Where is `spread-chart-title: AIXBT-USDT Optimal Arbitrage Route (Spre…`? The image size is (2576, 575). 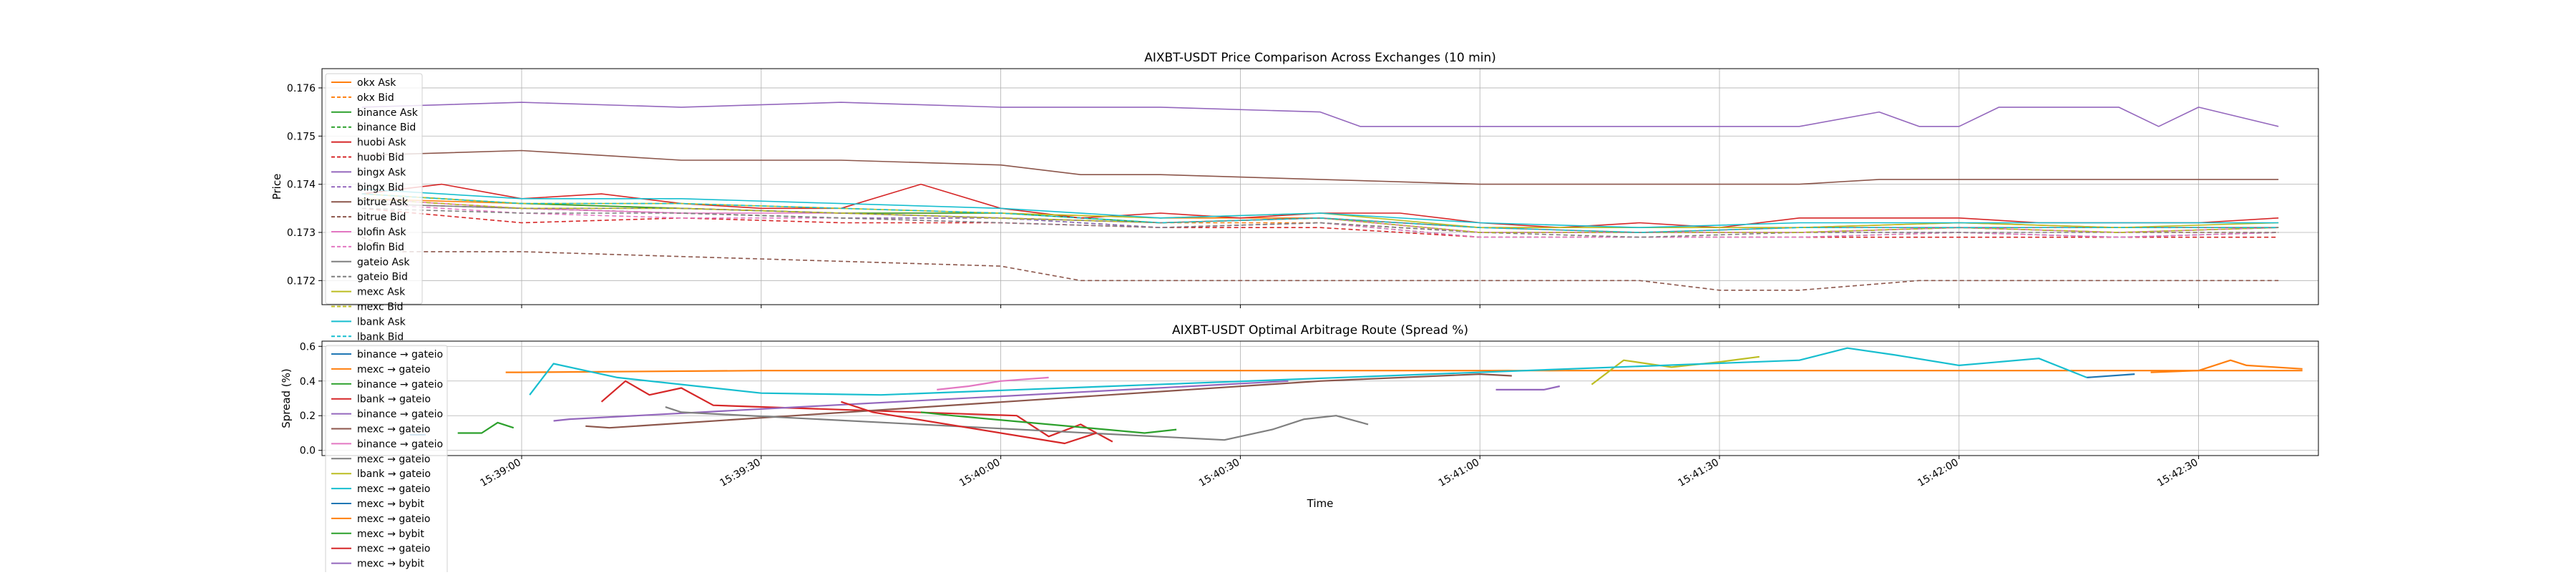 spread-chart-title: AIXBT-USDT Optimal Arbitrage Route (Spre… is located at coordinates (1320, 331).